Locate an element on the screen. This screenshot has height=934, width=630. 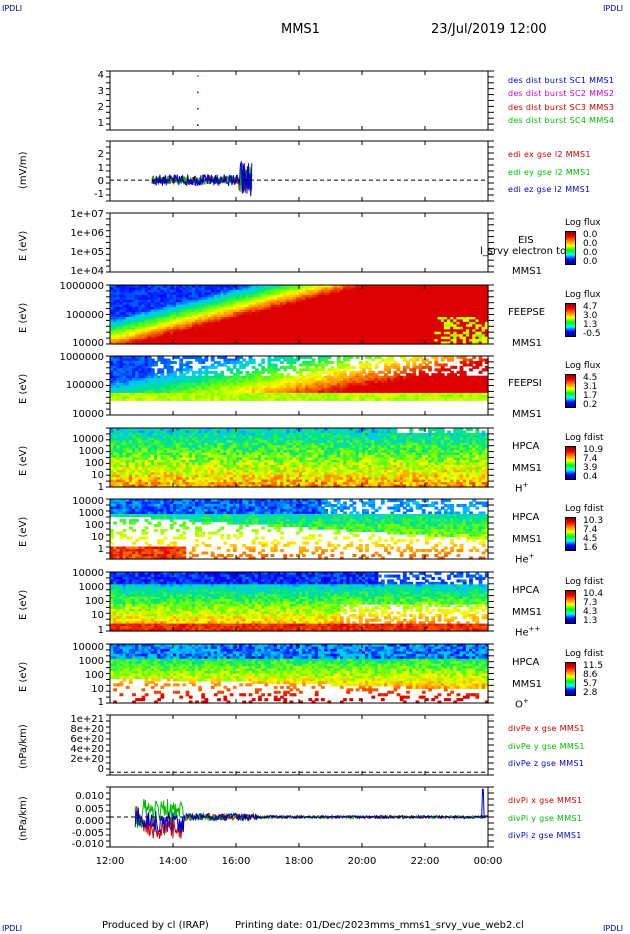
panel-dist_burst is located at coordinates (300, 100).